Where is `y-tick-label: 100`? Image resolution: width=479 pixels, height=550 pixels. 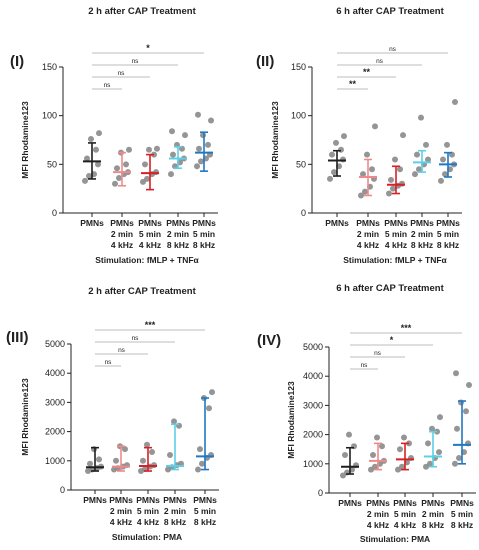
y-tick-label: 100 is located at coordinates (49, 116).